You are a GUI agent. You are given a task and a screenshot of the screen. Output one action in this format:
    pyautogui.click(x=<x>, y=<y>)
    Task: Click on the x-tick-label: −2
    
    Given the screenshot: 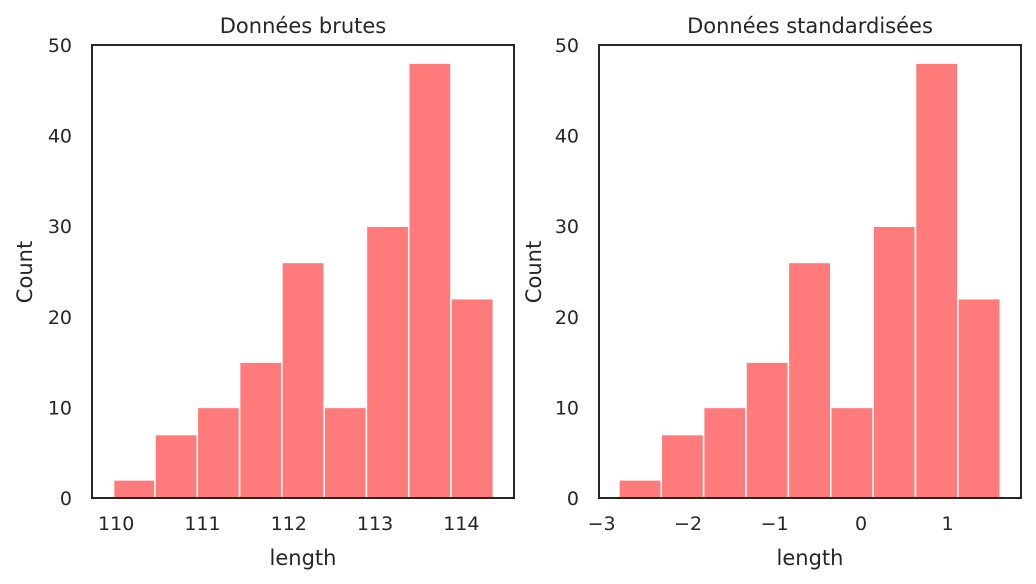 What is the action you would take?
    pyautogui.click(x=688, y=524)
    